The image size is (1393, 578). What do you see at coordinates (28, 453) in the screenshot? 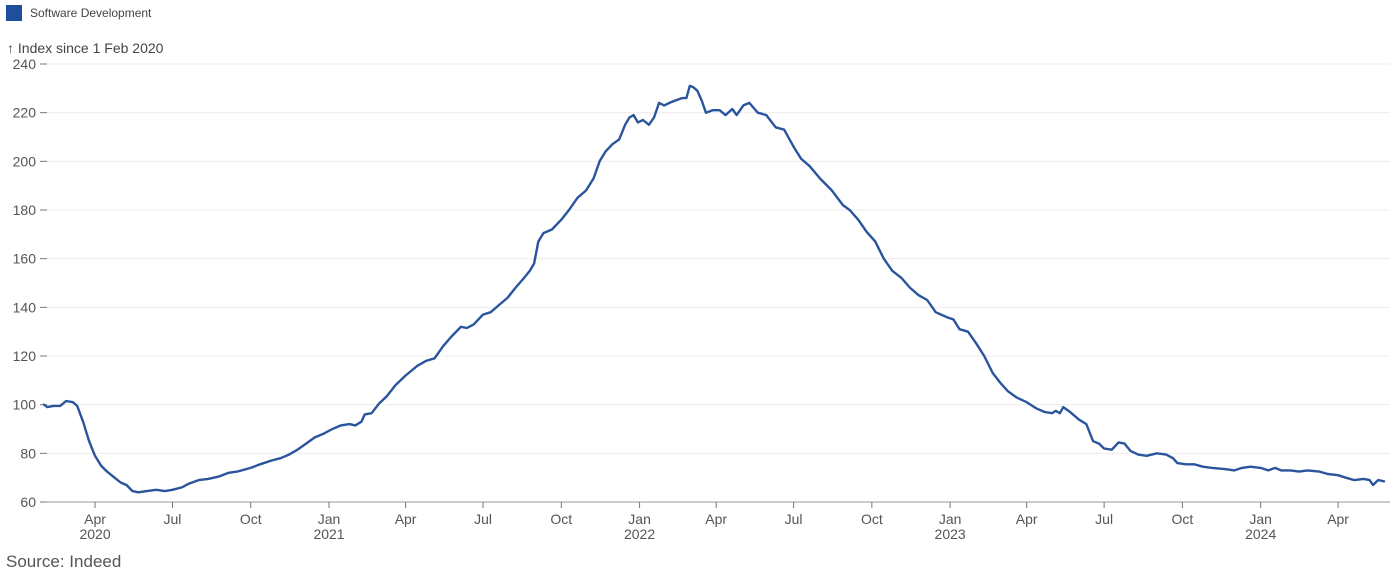
I see `y-tick-label: 80` at bounding box center [28, 453].